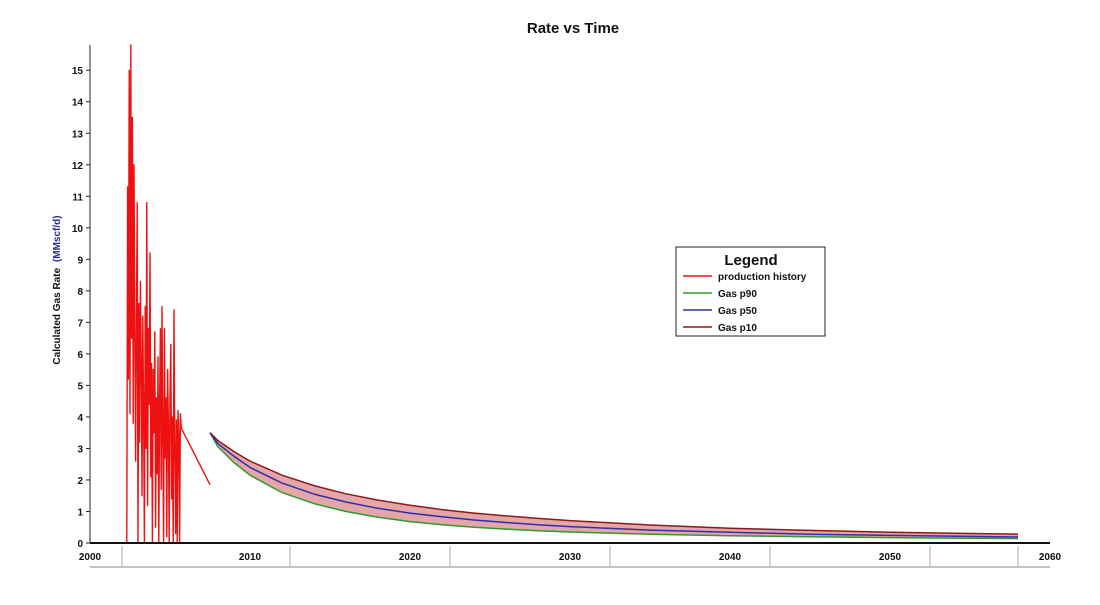 The width and height of the screenshot is (1100, 605). What do you see at coordinates (762, 277) in the screenshot?
I see `legend-entry-label: production history` at bounding box center [762, 277].